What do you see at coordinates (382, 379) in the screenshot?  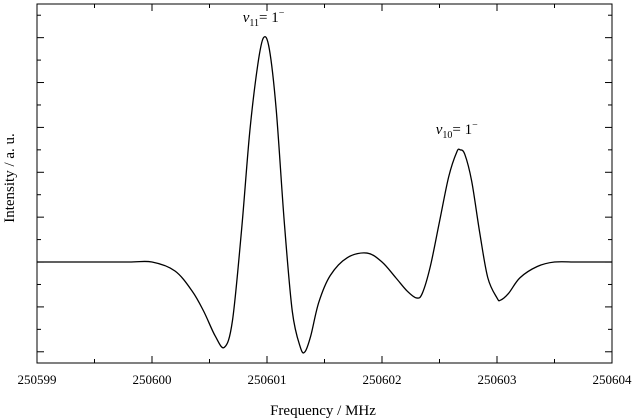 I see `x-tick-label: 250602` at bounding box center [382, 379].